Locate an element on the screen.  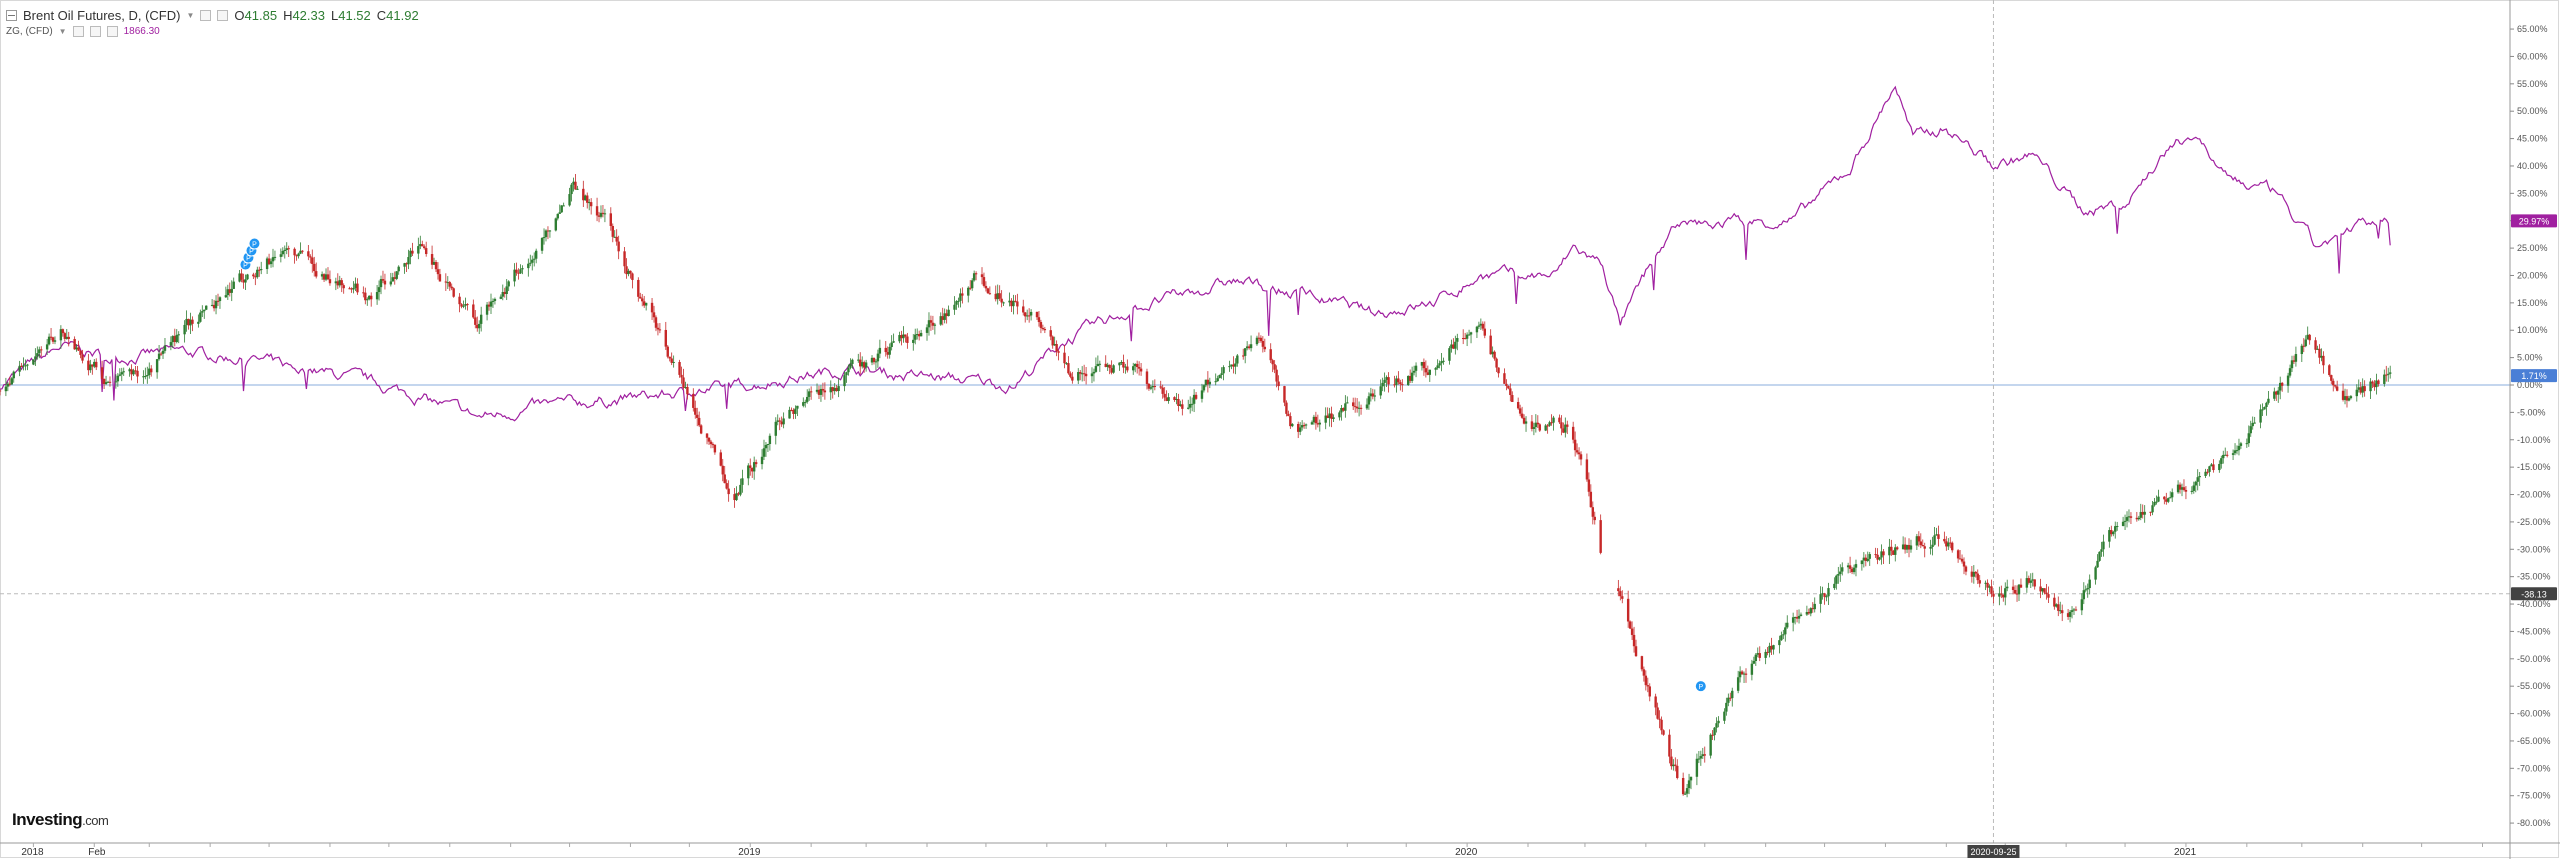
symbol-title: Brent Oil Futures, D, (CFD) is located at coordinates (102, 15).